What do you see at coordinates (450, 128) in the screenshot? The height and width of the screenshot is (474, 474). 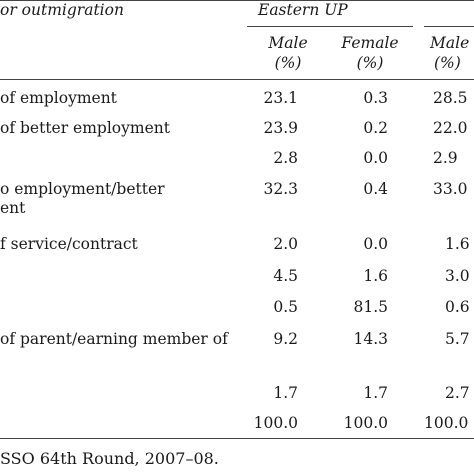 I see `cell-male-2: 22.0` at bounding box center [450, 128].